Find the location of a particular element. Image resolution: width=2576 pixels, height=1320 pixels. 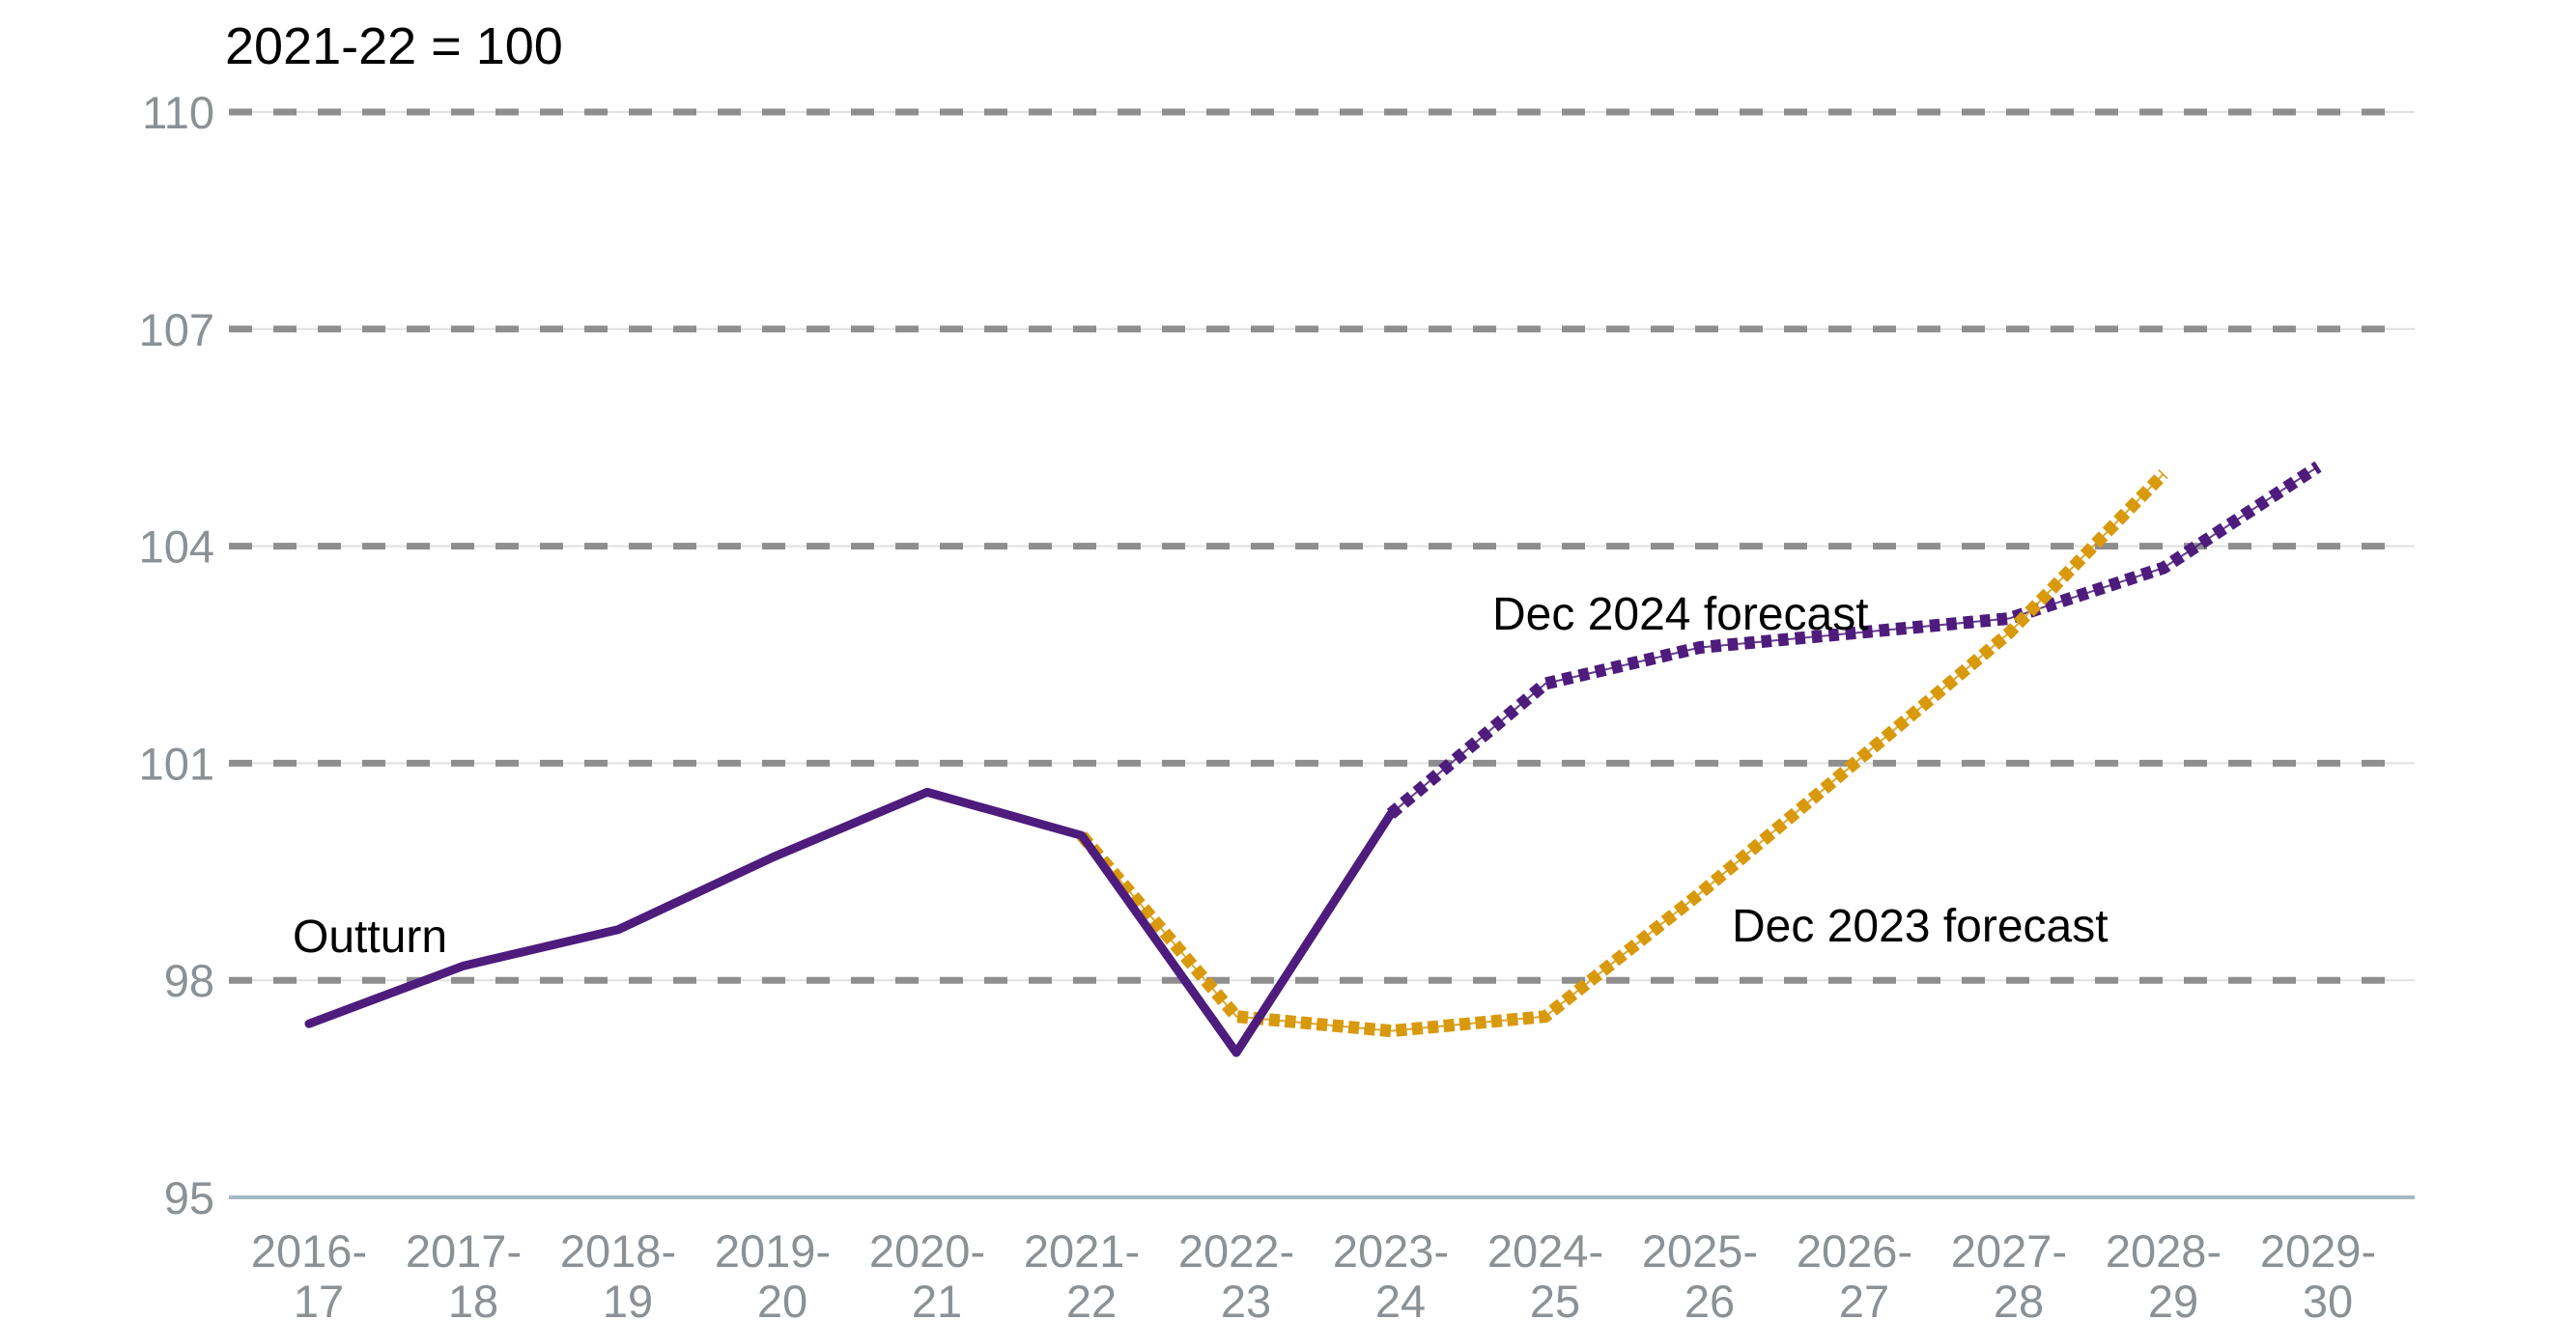

x-tick-label-2021-22-line1: 2021- is located at coordinates (1082, 1251).